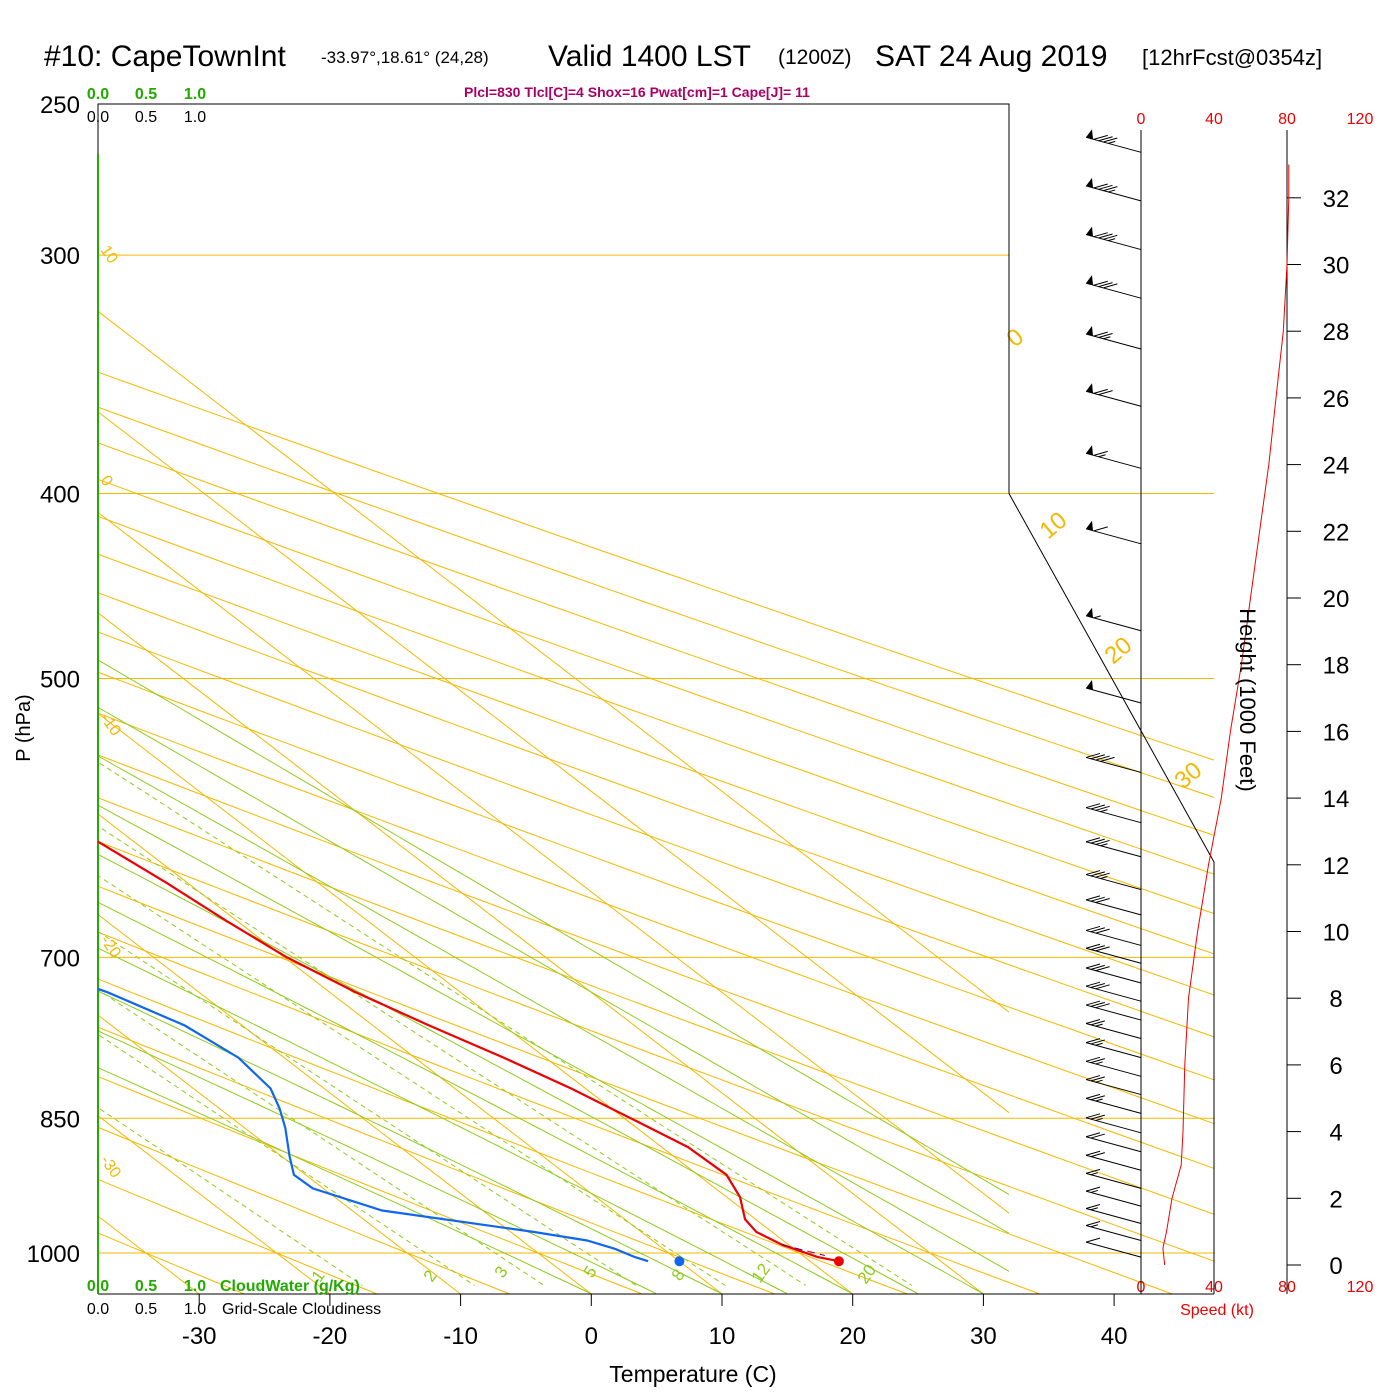 The width and height of the screenshot is (1400, 1400). I want to click on cloudwater-tick-bottom: 1.0, so click(195, 1286).